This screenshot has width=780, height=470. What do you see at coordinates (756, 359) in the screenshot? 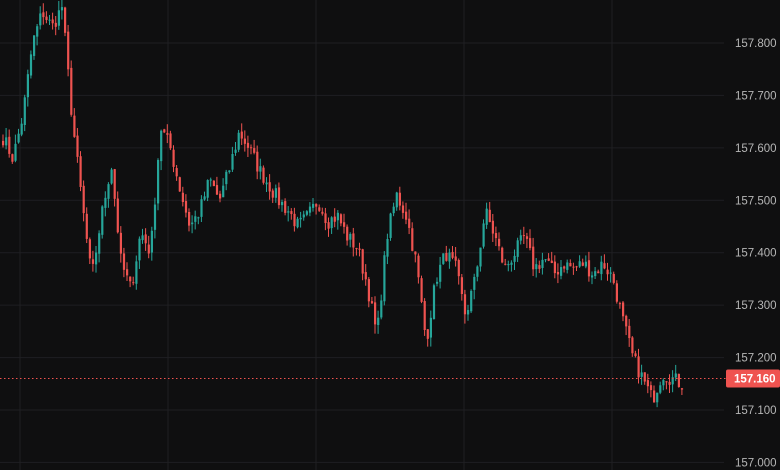
I see `y-tick-label: 157.200` at bounding box center [756, 359].